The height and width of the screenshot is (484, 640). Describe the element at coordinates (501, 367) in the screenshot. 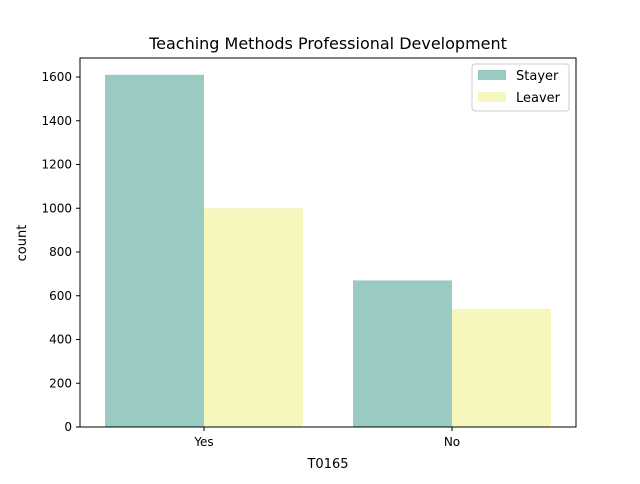

I see `bar-leaver-no` at that location.